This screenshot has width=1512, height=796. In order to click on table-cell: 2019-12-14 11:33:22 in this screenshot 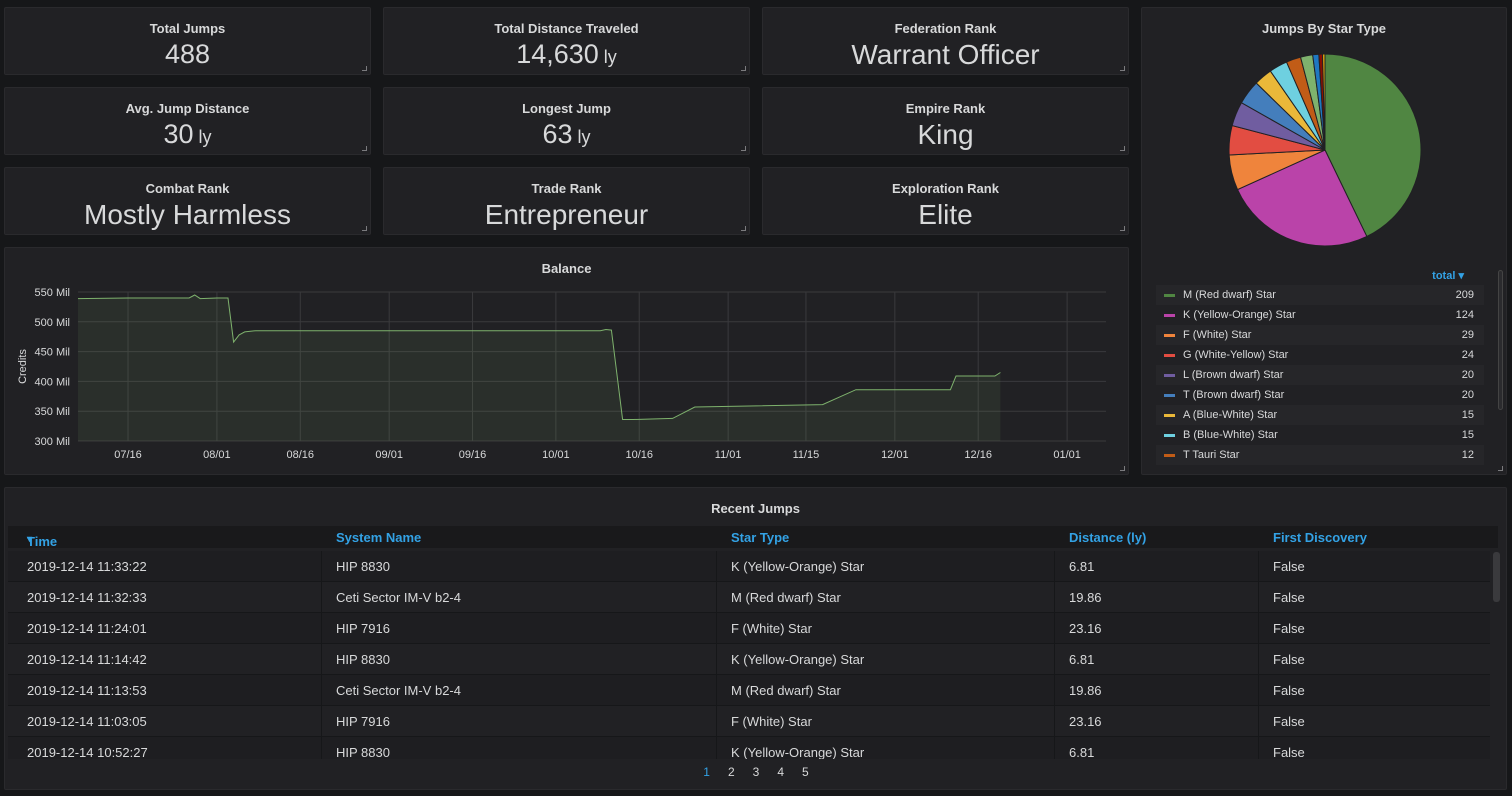, I will do `click(87, 566)`.